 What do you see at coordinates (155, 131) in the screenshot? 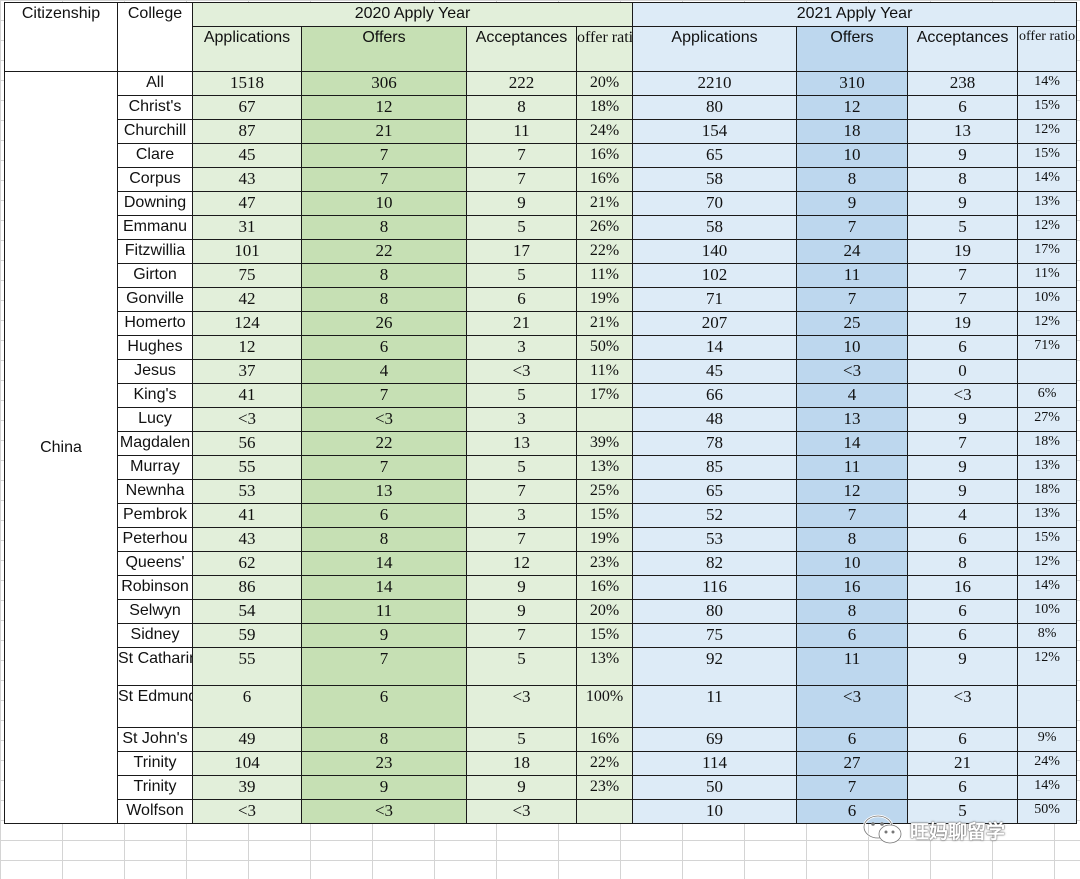
I see `college-name: Churchill` at bounding box center [155, 131].